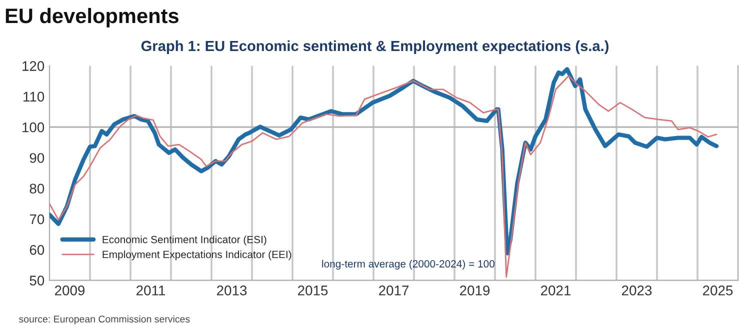  Describe the element at coordinates (37, 189) in the screenshot. I see `y-tick-label: 80` at that location.